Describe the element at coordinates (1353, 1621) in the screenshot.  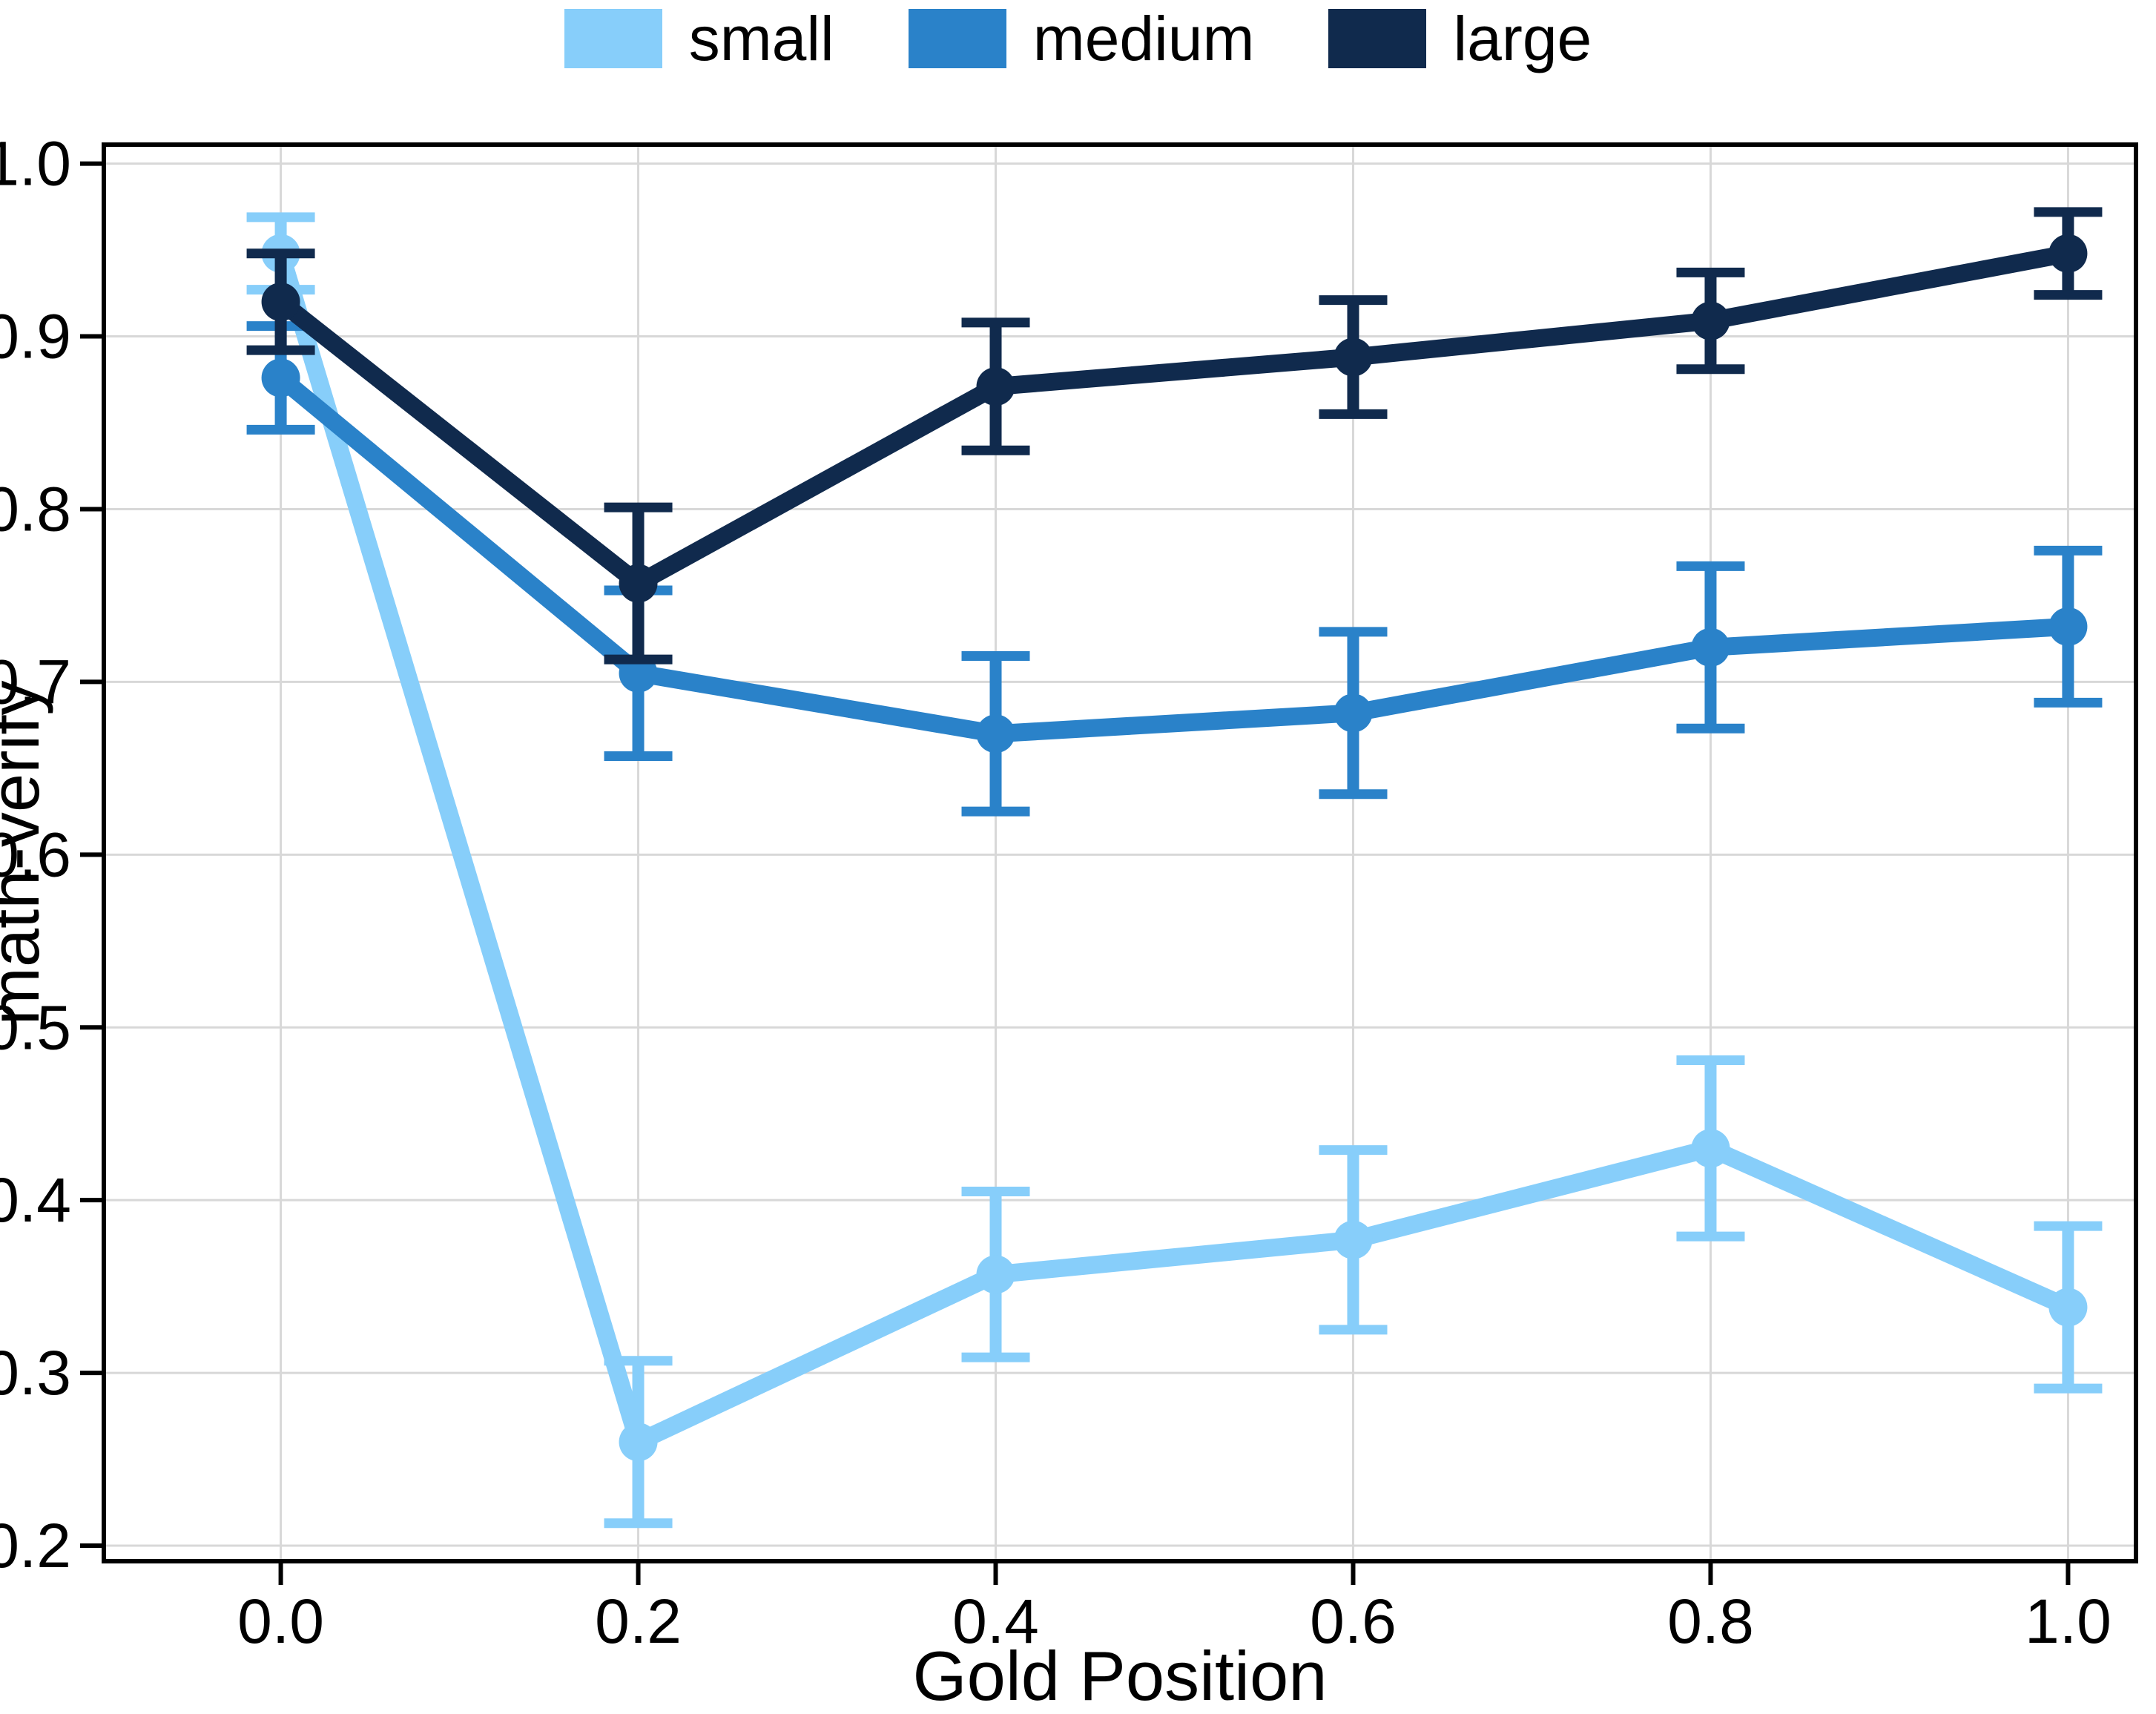
I see `x-tick-label: 0.6` at that location.